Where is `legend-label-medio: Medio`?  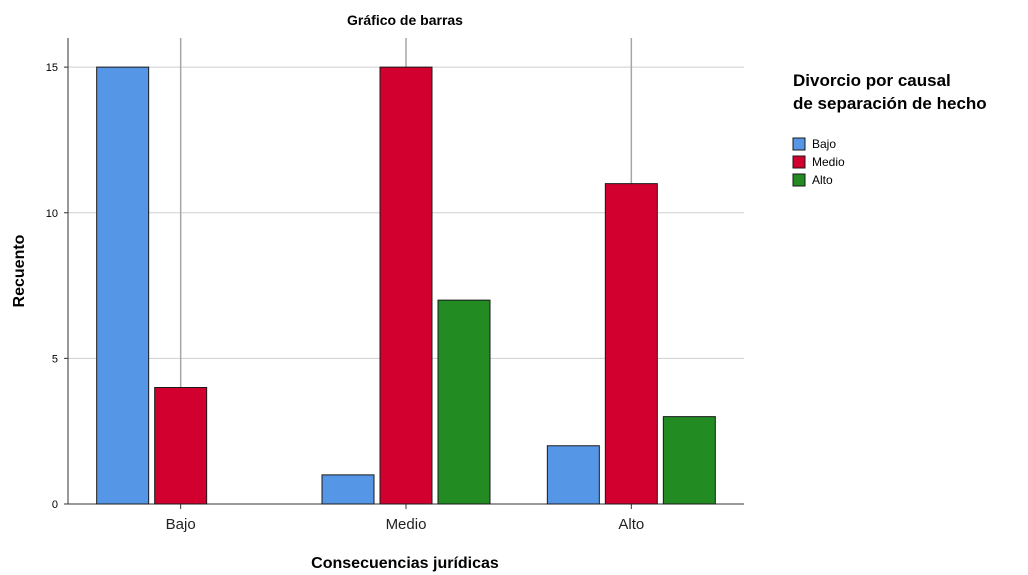
legend-label-medio: Medio is located at coordinates (828, 162).